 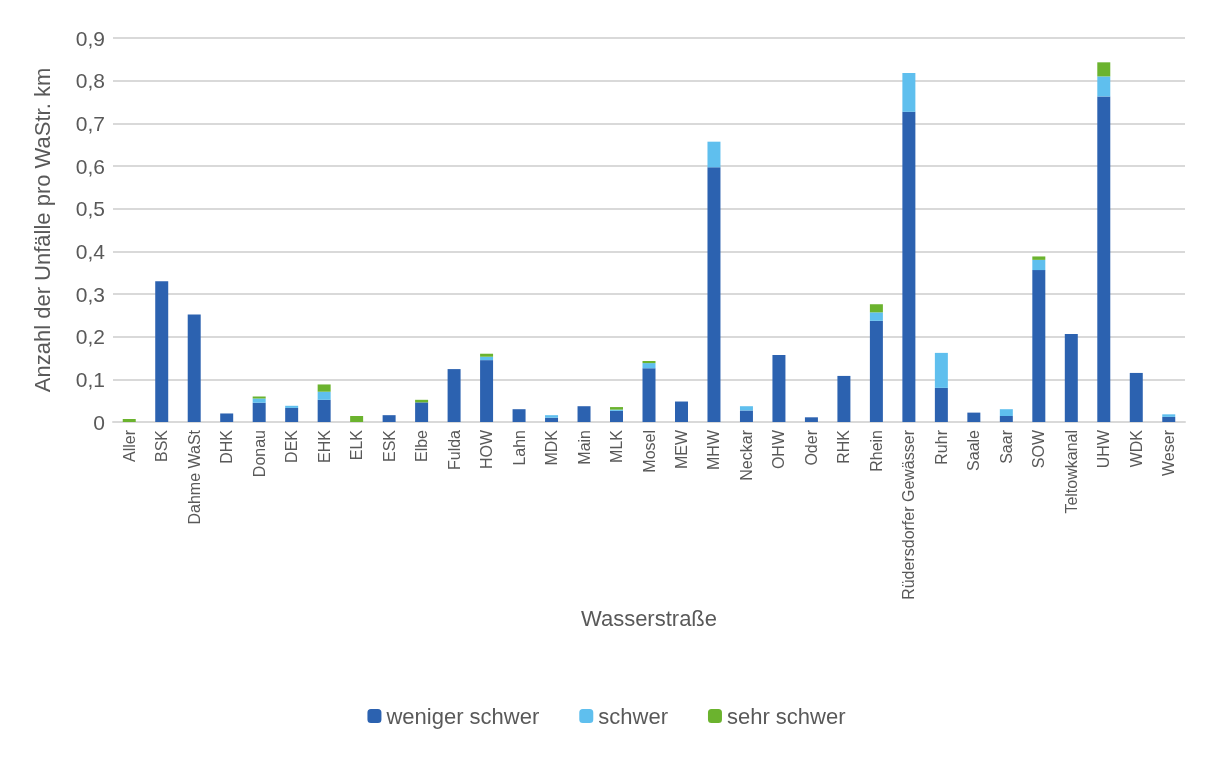 I want to click on x-tick-label: MLK, so click(x=617, y=446).